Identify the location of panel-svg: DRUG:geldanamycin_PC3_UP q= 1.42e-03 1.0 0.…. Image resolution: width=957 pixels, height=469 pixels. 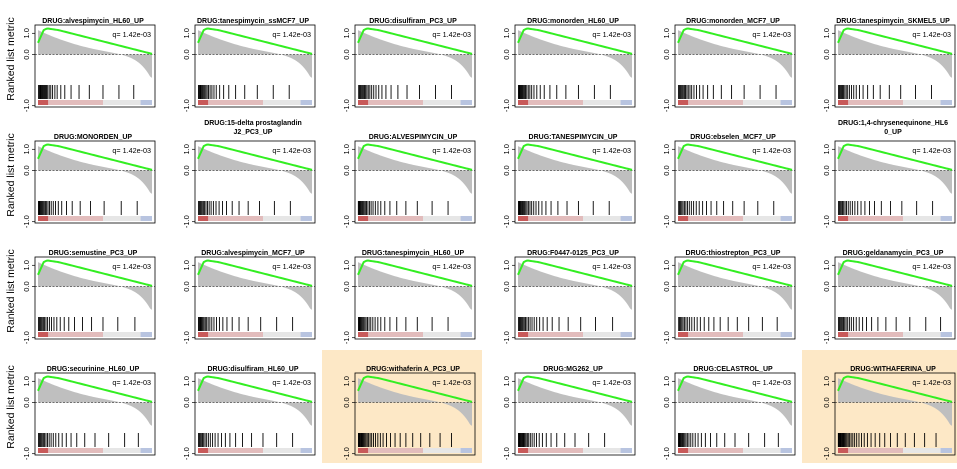
(889, 297).